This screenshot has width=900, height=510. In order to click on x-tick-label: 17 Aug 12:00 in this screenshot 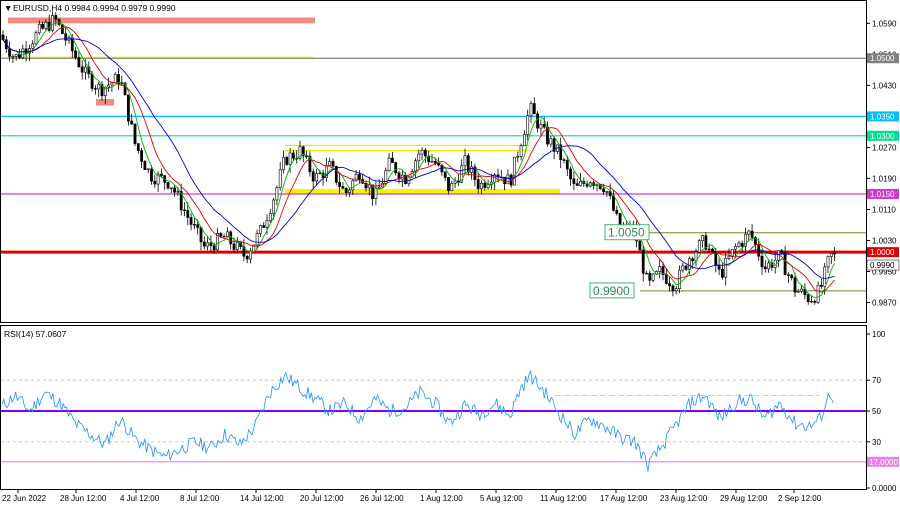, I will do `click(624, 498)`.